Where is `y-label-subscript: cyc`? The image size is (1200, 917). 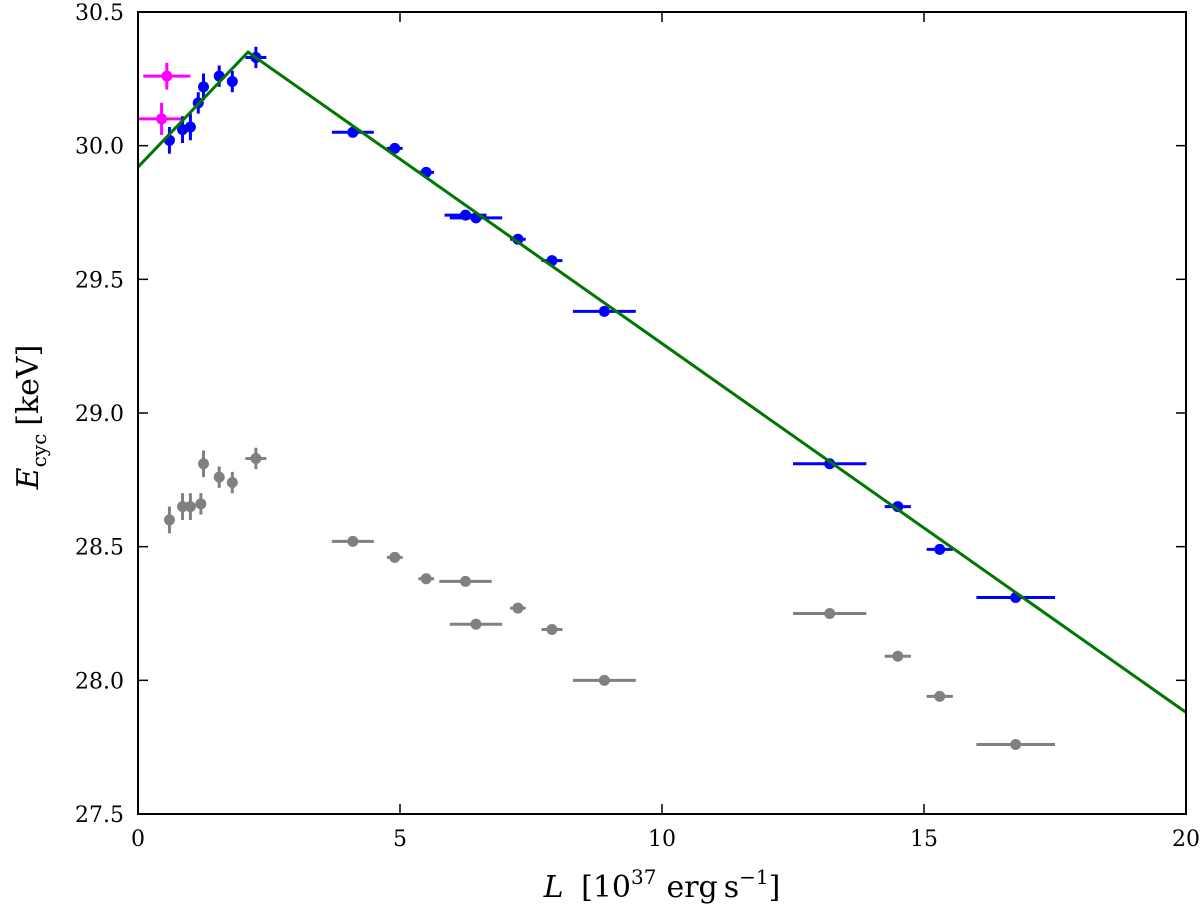
y-label-subscript: cyc is located at coordinates (39, 451).